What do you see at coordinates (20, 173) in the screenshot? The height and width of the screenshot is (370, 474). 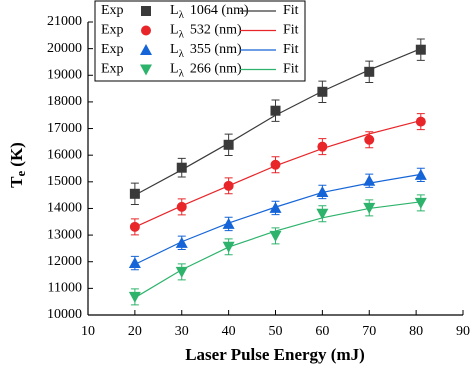 I see `y-label-sub: e` at bounding box center [20, 173].